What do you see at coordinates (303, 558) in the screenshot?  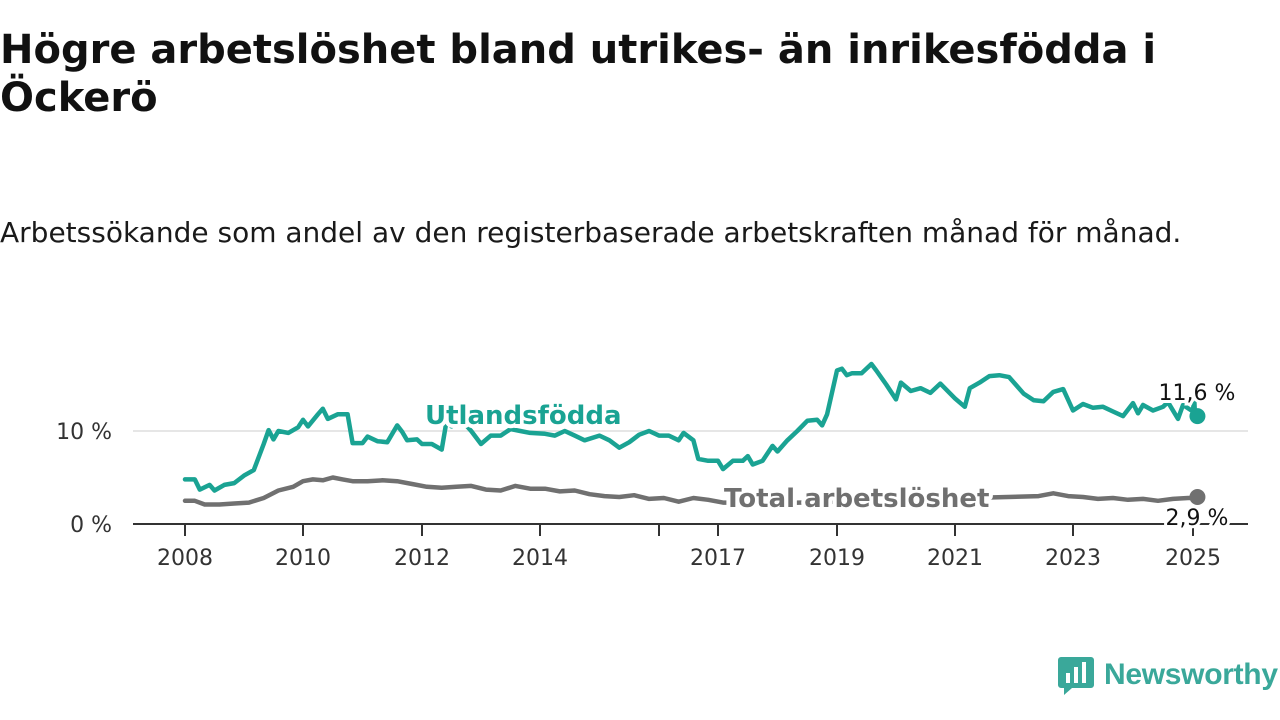 I see `x-tick-label: 2010` at bounding box center [303, 558].